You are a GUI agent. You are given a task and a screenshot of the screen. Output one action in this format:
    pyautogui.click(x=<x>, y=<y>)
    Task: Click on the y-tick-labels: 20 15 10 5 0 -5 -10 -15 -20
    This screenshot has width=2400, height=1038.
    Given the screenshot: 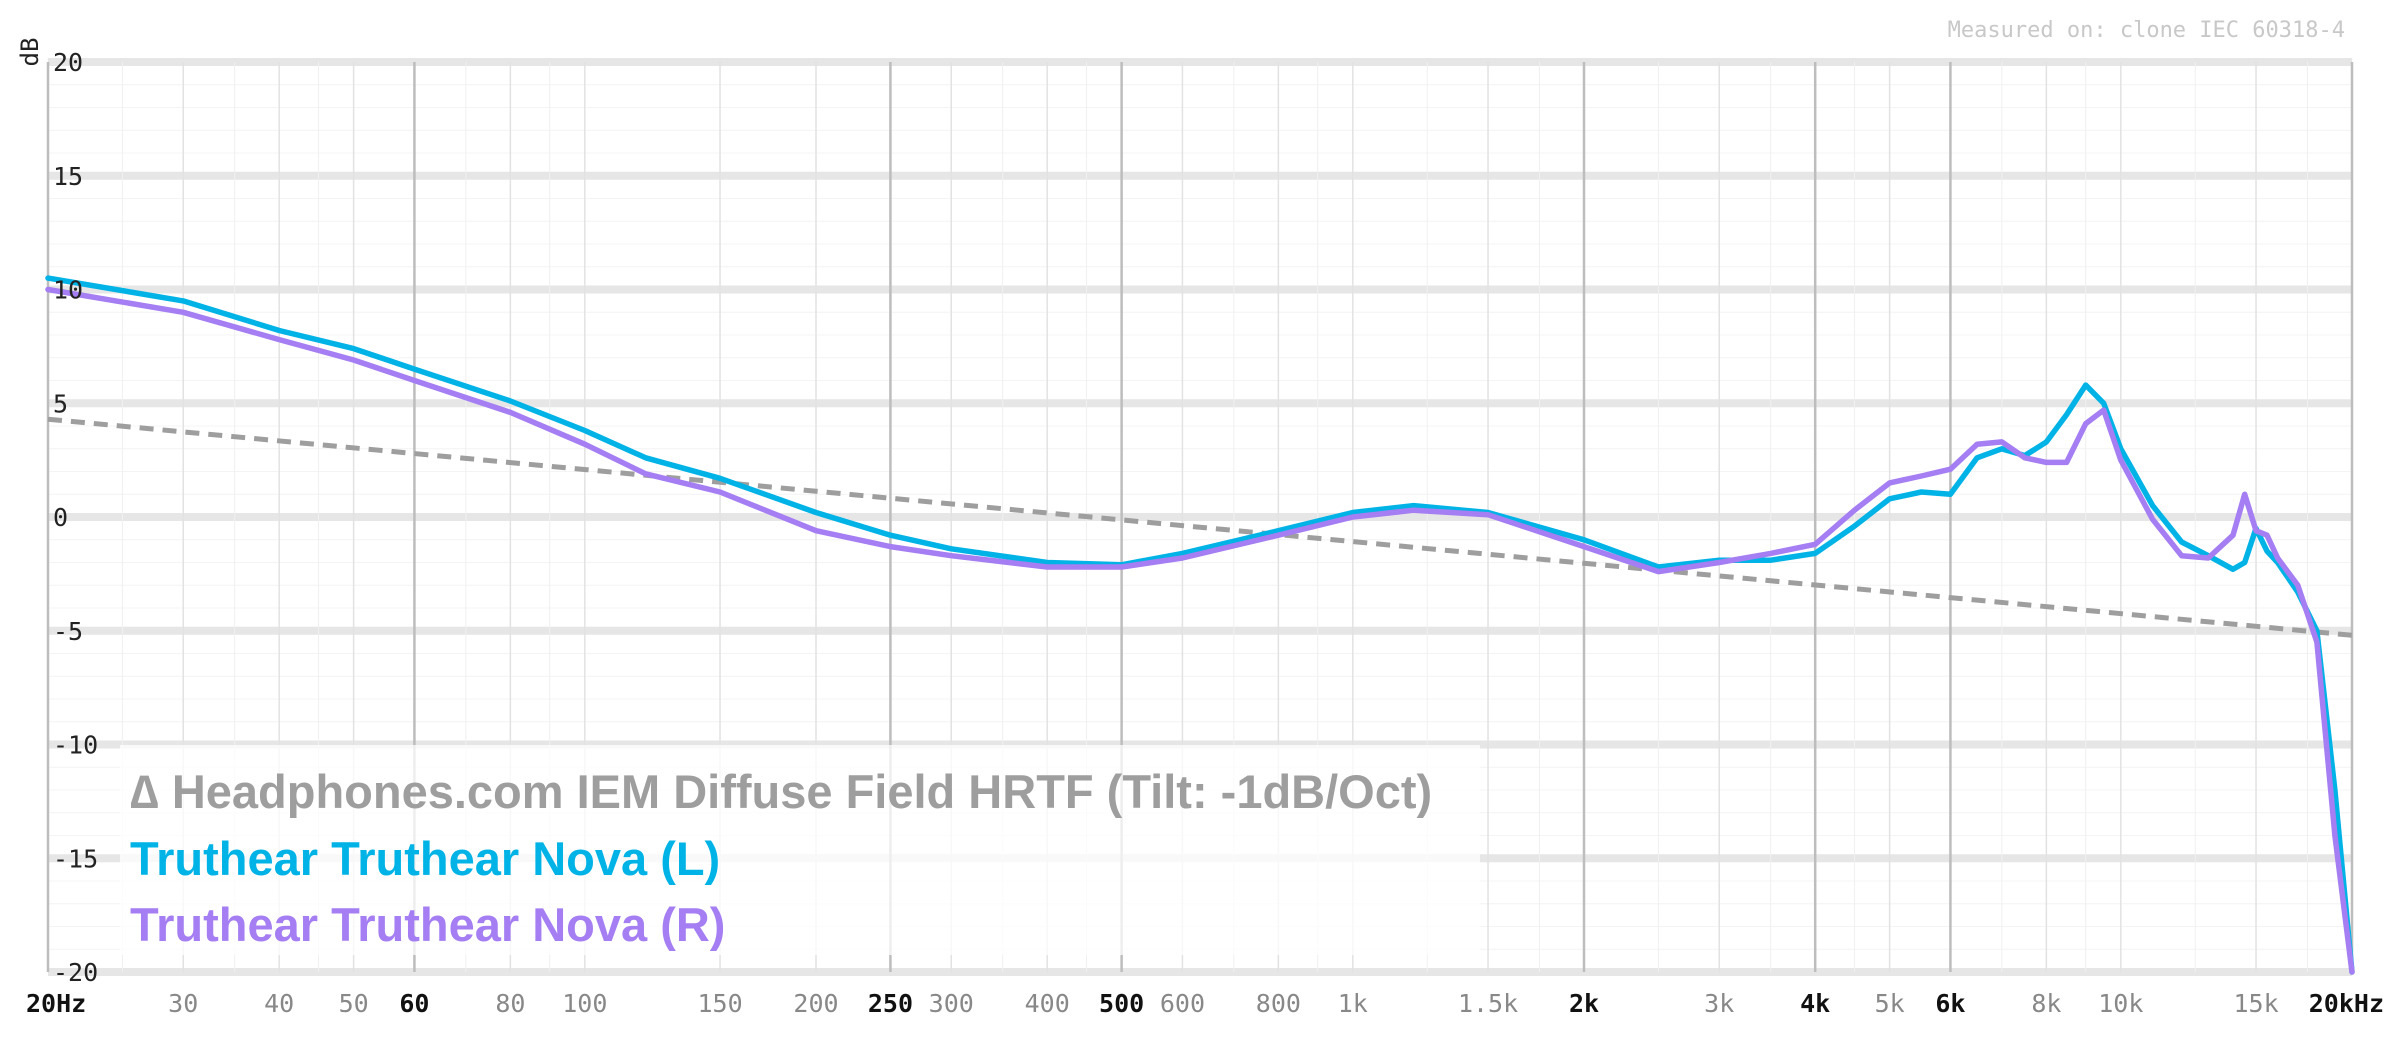 What is the action you would take?
    pyautogui.click(x=75, y=517)
    